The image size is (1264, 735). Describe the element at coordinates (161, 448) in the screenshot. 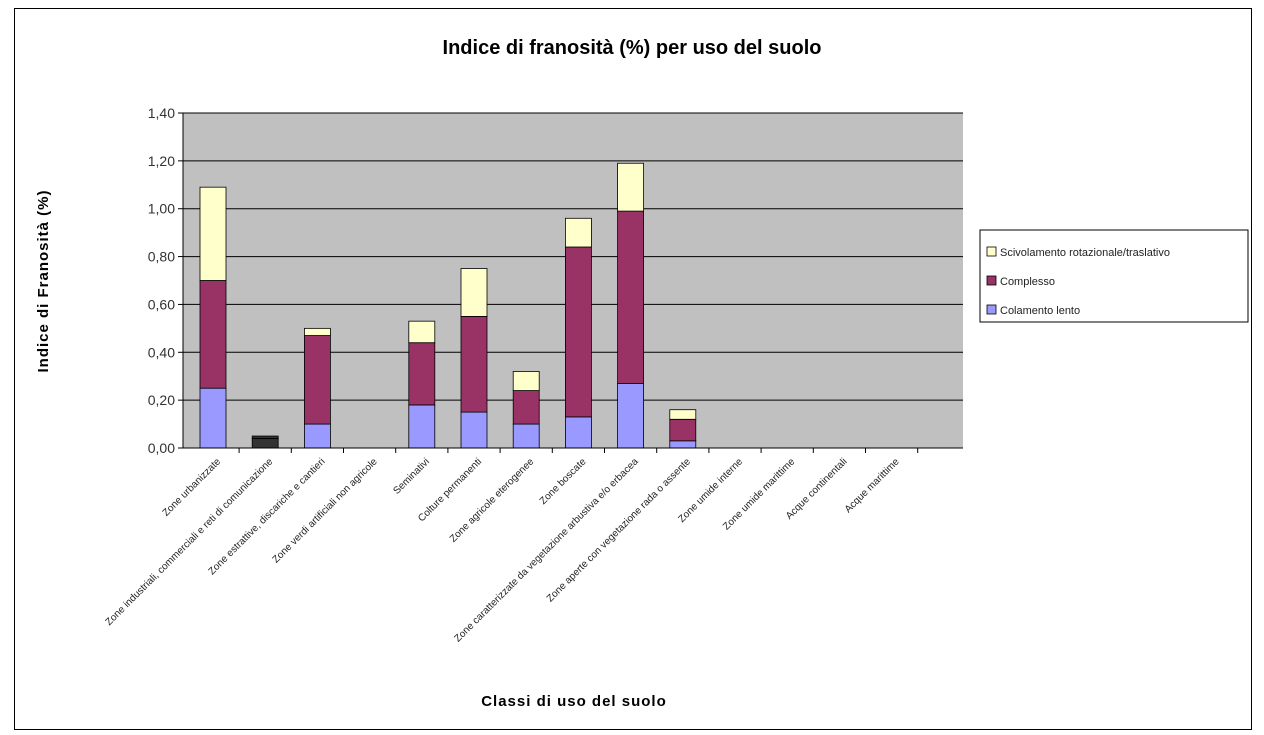

I see `y-tick-label: 0,00` at that location.